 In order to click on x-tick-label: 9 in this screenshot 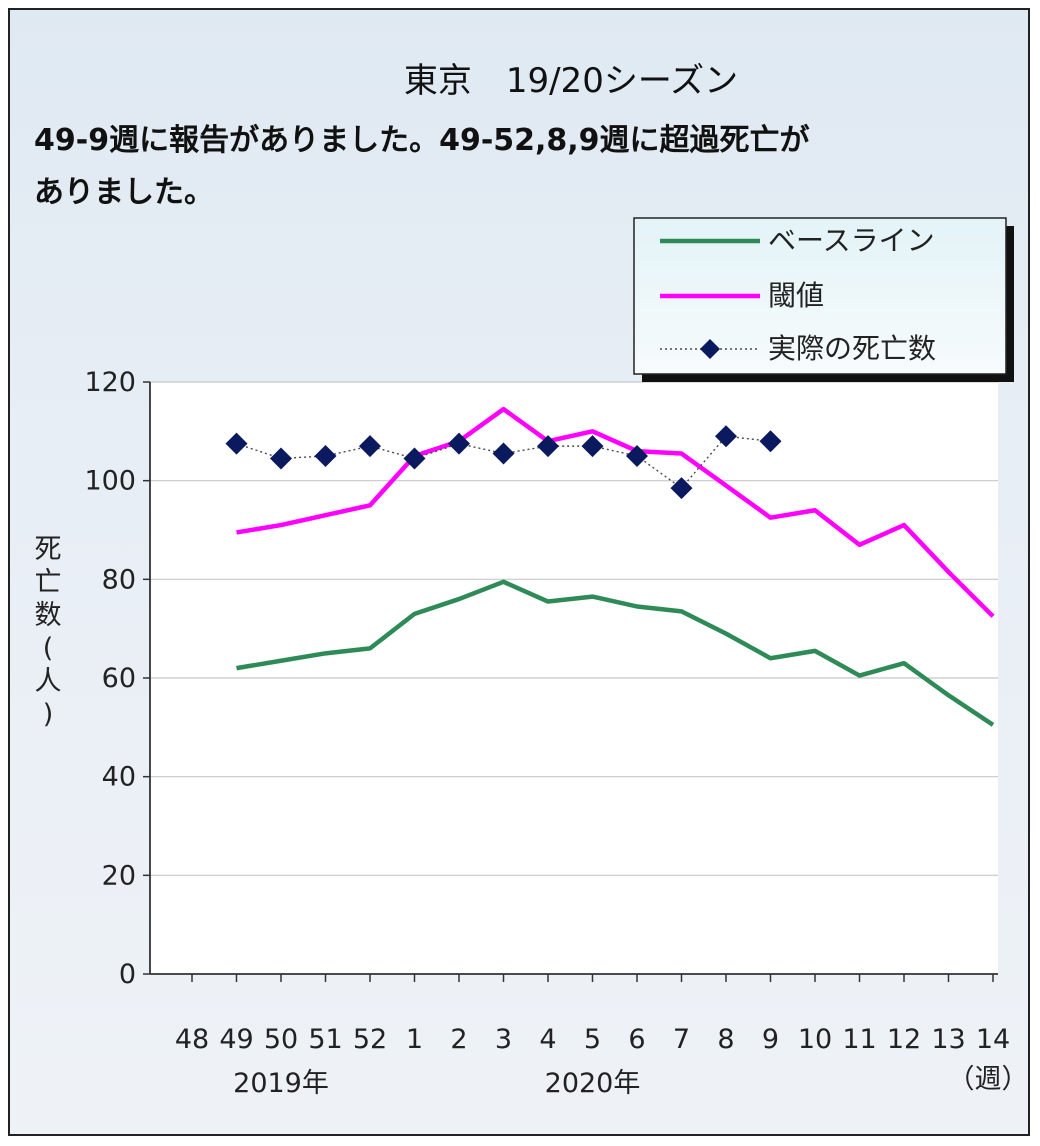, I will do `click(770, 1039)`.